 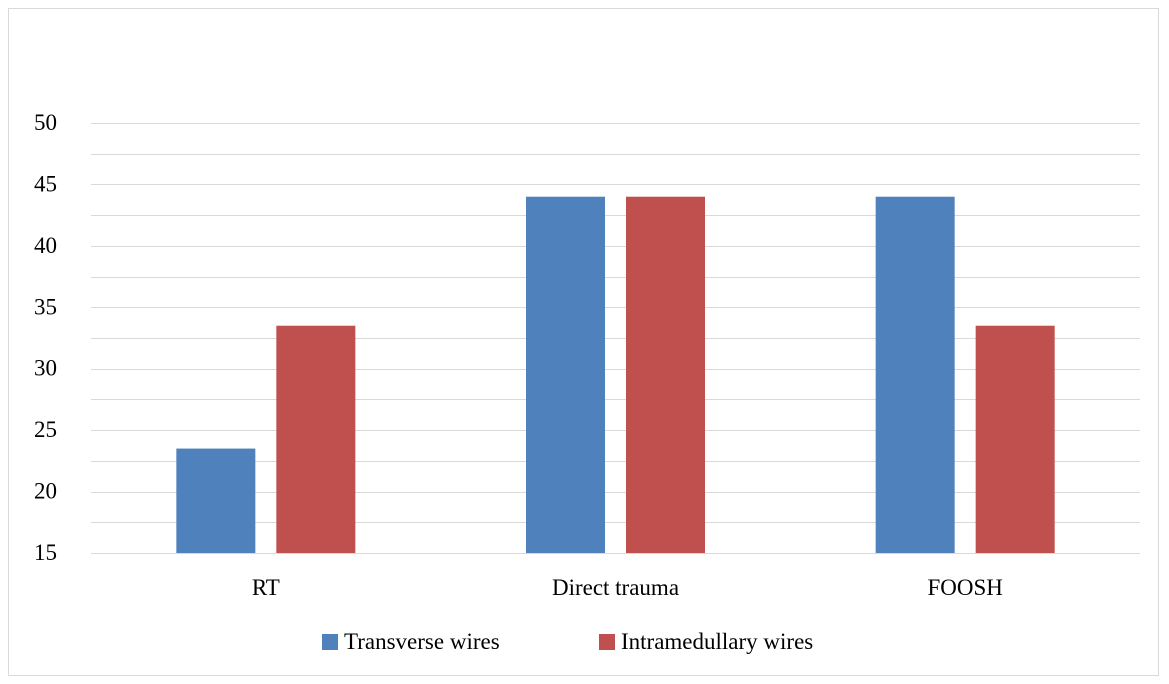 What do you see at coordinates (45, 552) in the screenshot?
I see `y-tick-label: 15` at bounding box center [45, 552].